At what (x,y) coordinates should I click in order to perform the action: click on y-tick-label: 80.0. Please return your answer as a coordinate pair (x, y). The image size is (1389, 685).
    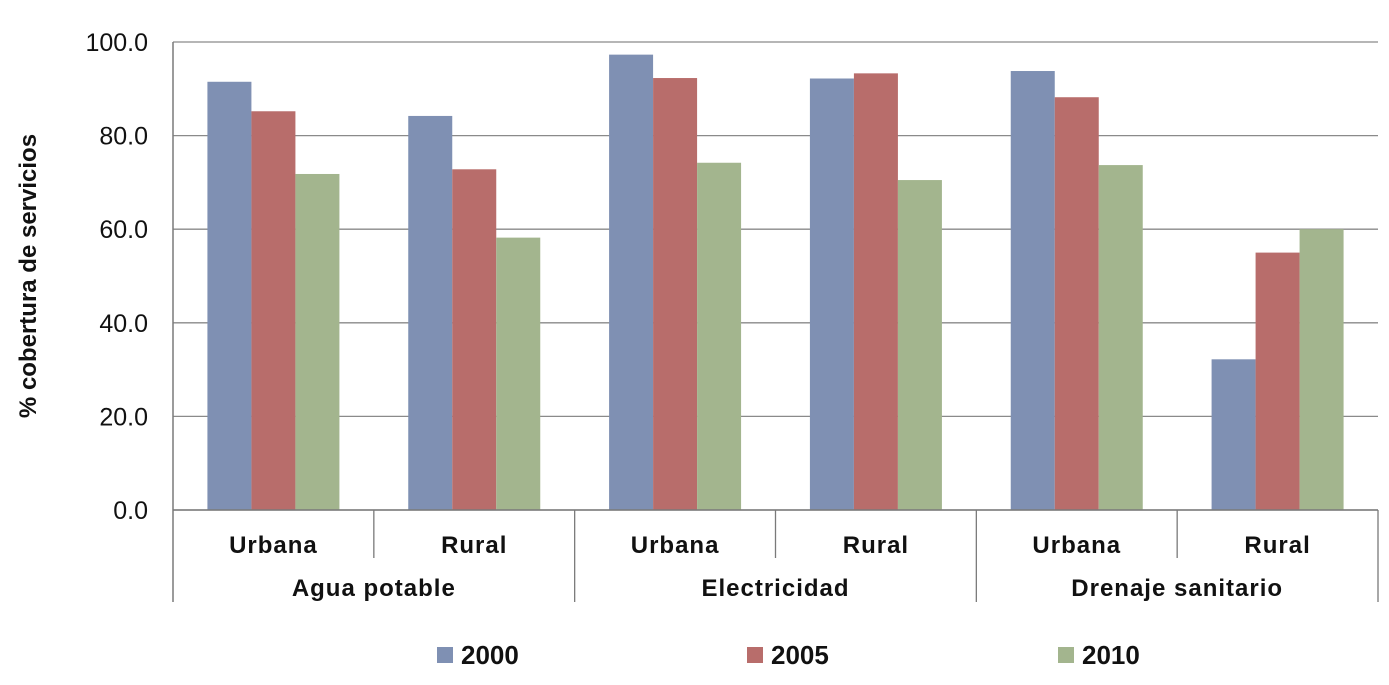
    Looking at the image, I should click on (123, 137).